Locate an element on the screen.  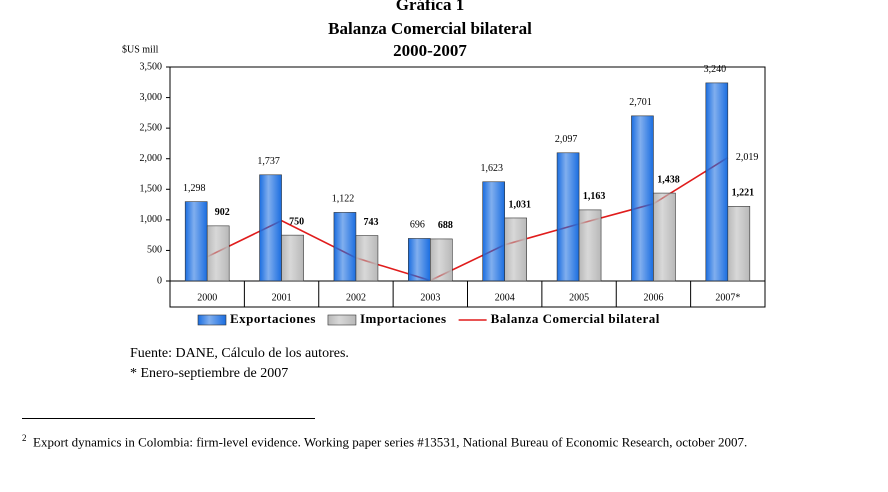
period-note: * Enero-septiembre de 2007 is located at coordinates (209, 373).